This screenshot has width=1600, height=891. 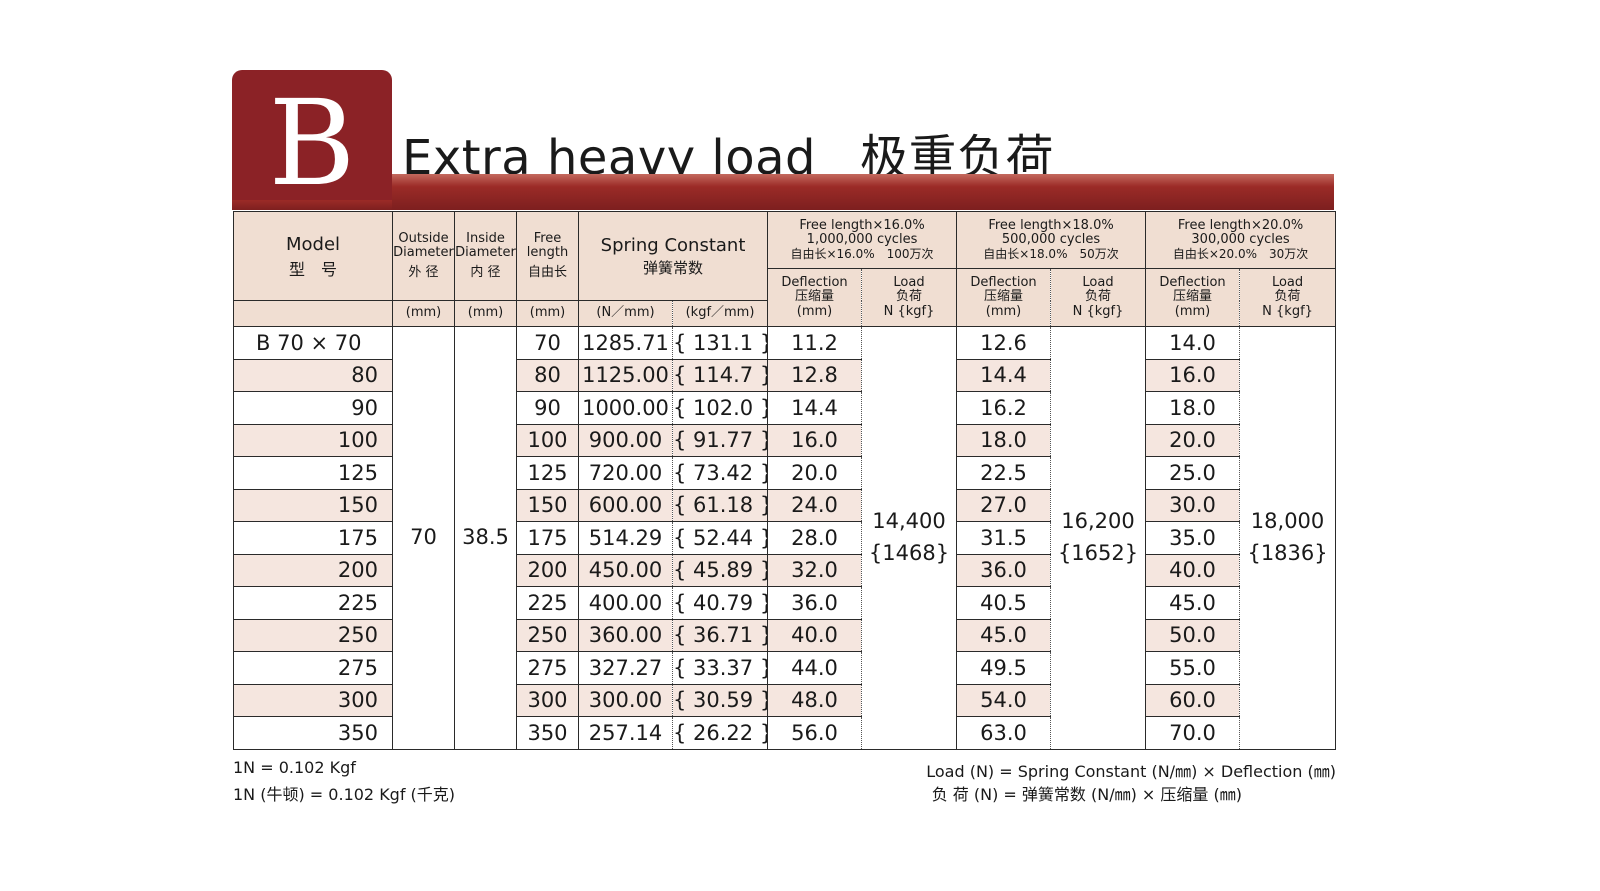 What do you see at coordinates (1004, 538) in the screenshot?
I see `cell-deflection-2: 31.5` at bounding box center [1004, 538].